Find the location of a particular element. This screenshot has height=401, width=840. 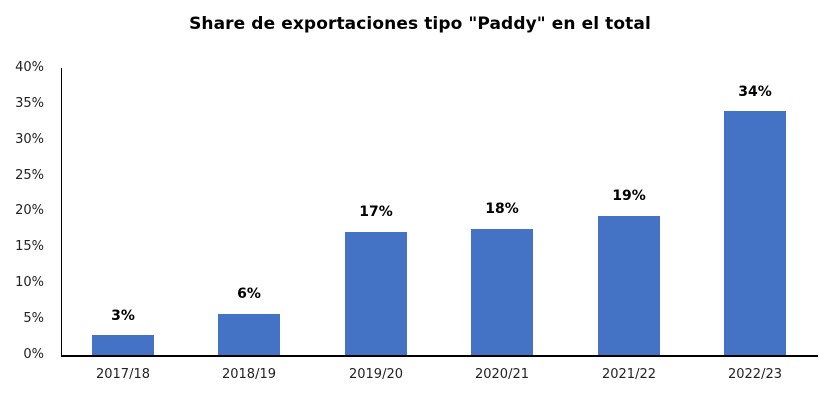

y-tick-label: 40% is located at coordinates (29, 67).